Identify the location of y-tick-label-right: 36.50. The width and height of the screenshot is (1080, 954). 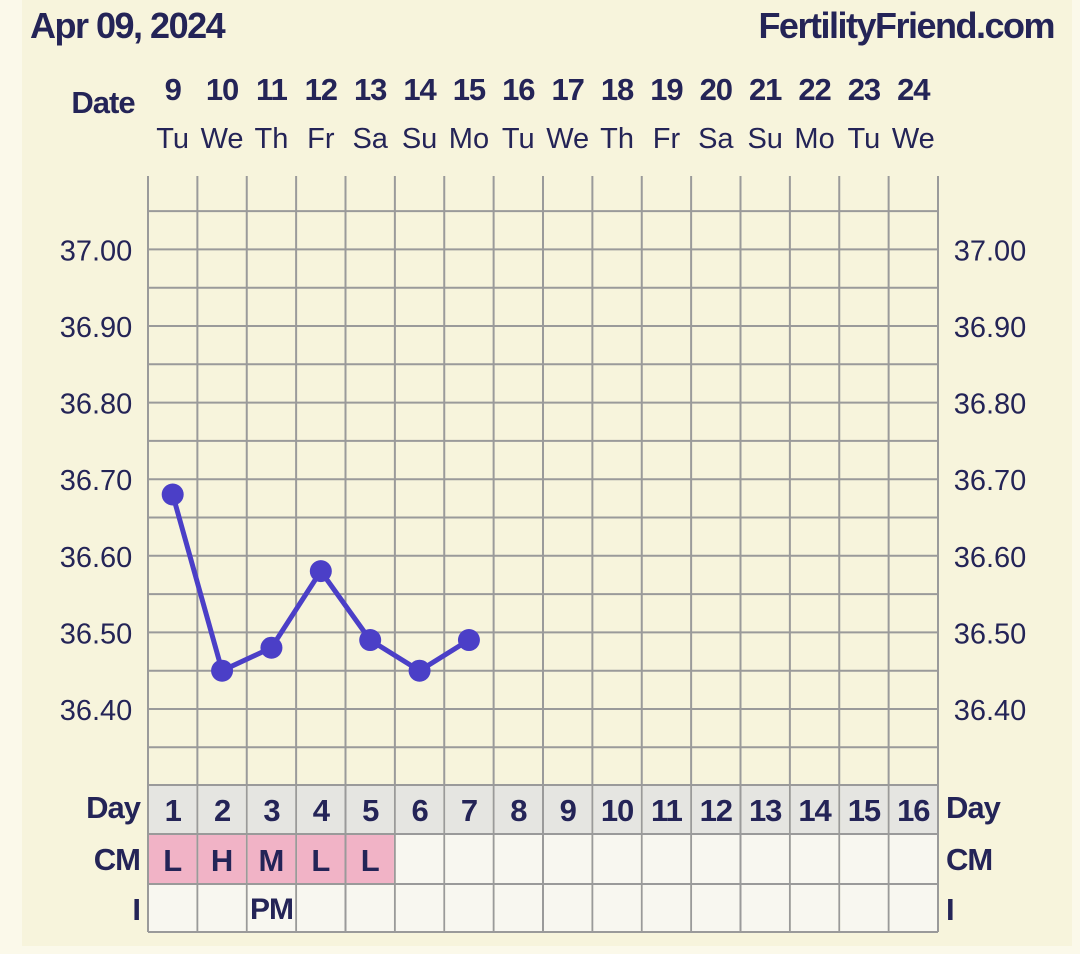
(990, 634).